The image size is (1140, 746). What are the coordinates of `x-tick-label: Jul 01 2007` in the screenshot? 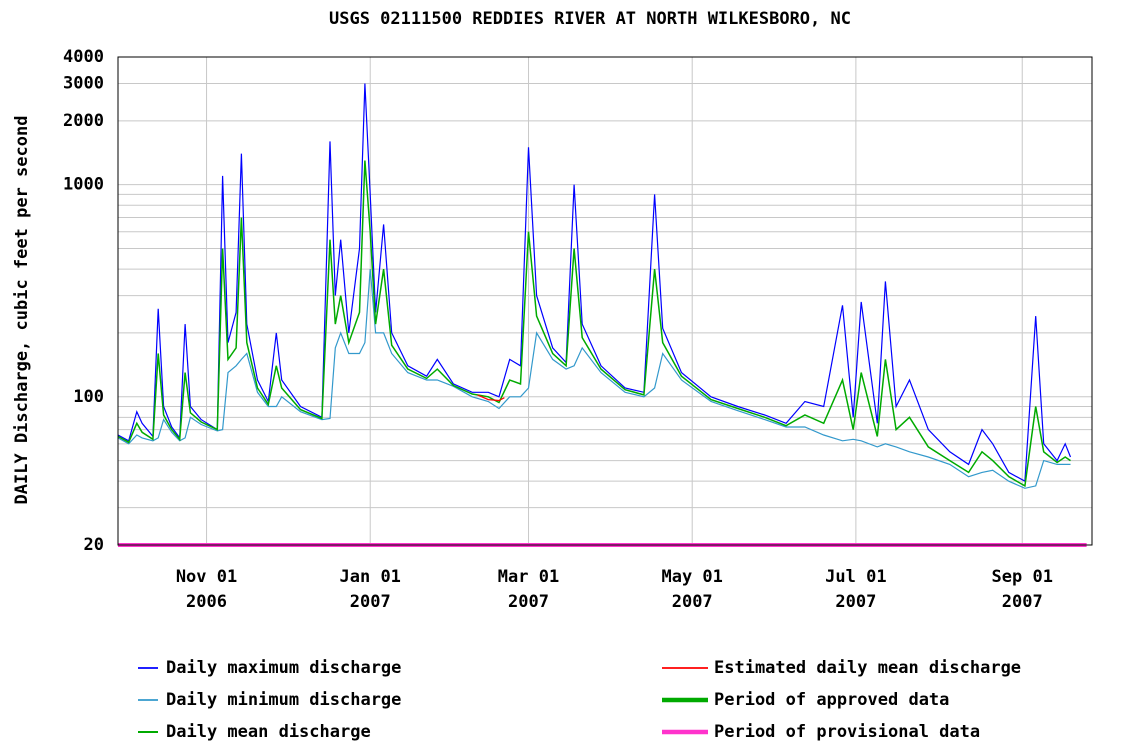 It's located at (856, 589).